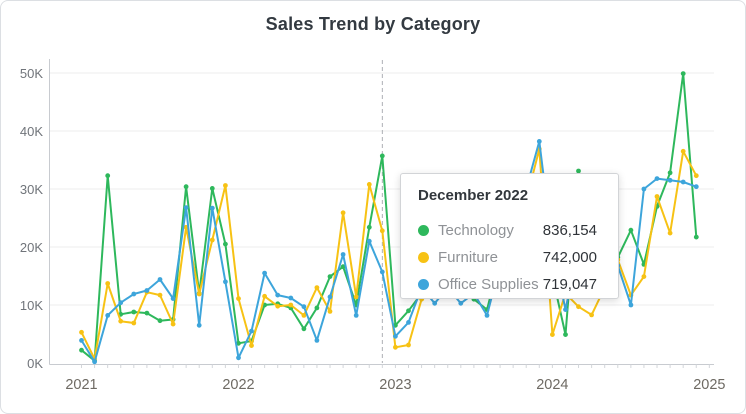 The width and height of the screenshot is (746, 414). Describe the element at coordinates (507, 257) in the screenshot. I see `tooltip-row-furniture: Furniture 742,000` at that location.